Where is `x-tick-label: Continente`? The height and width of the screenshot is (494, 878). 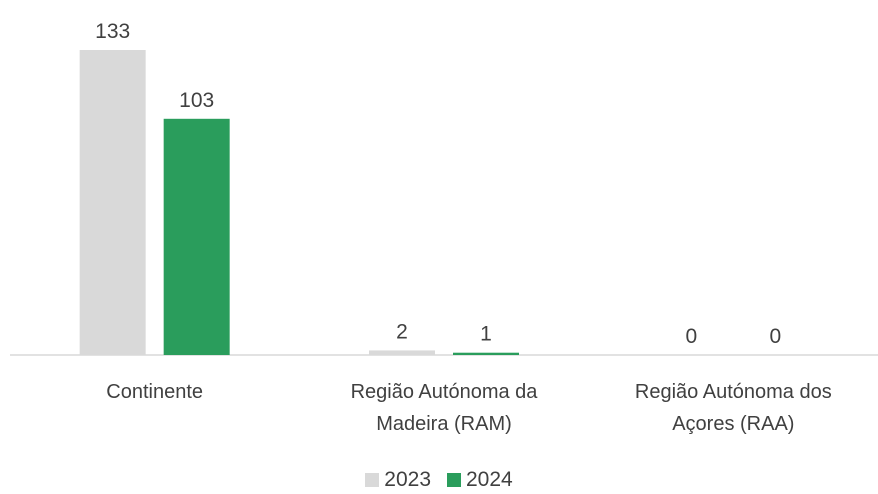 x-tick-label: Continente is located at coordinates (155, 392).